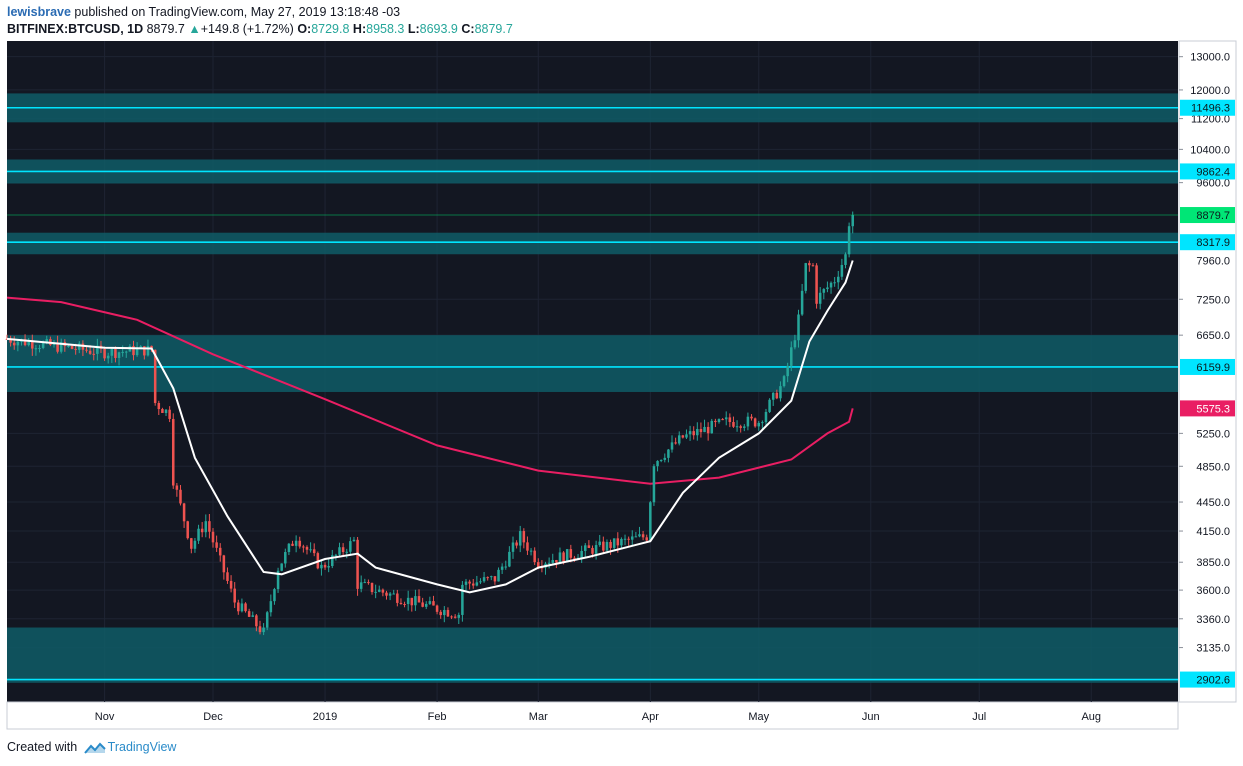  What do you see at coordinates (165, 29) in the screenshot?
I see `last-price: 8879.7` at bounding box center [165, 29].